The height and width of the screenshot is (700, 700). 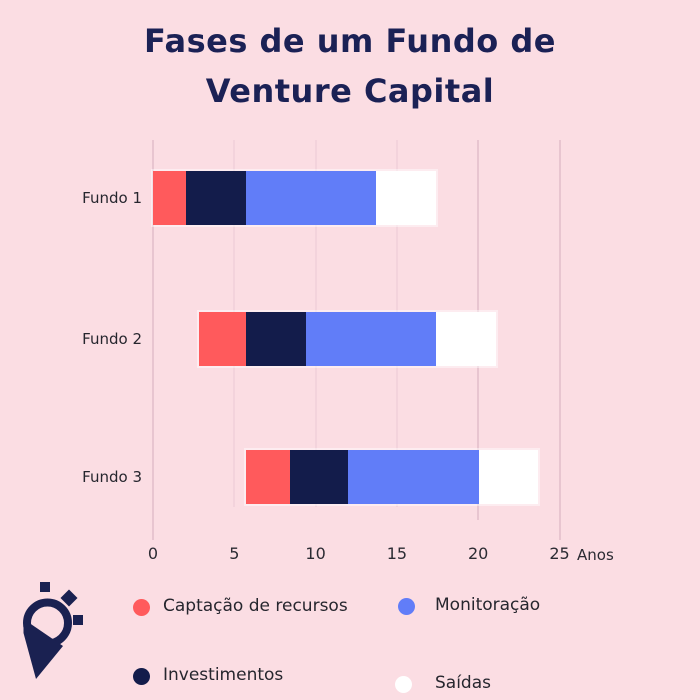 What do you see at coordinates (112, 338) in the screenshot?
I see `category-label-fundo-2: Fundo 2` at bounding box center [112, 338].